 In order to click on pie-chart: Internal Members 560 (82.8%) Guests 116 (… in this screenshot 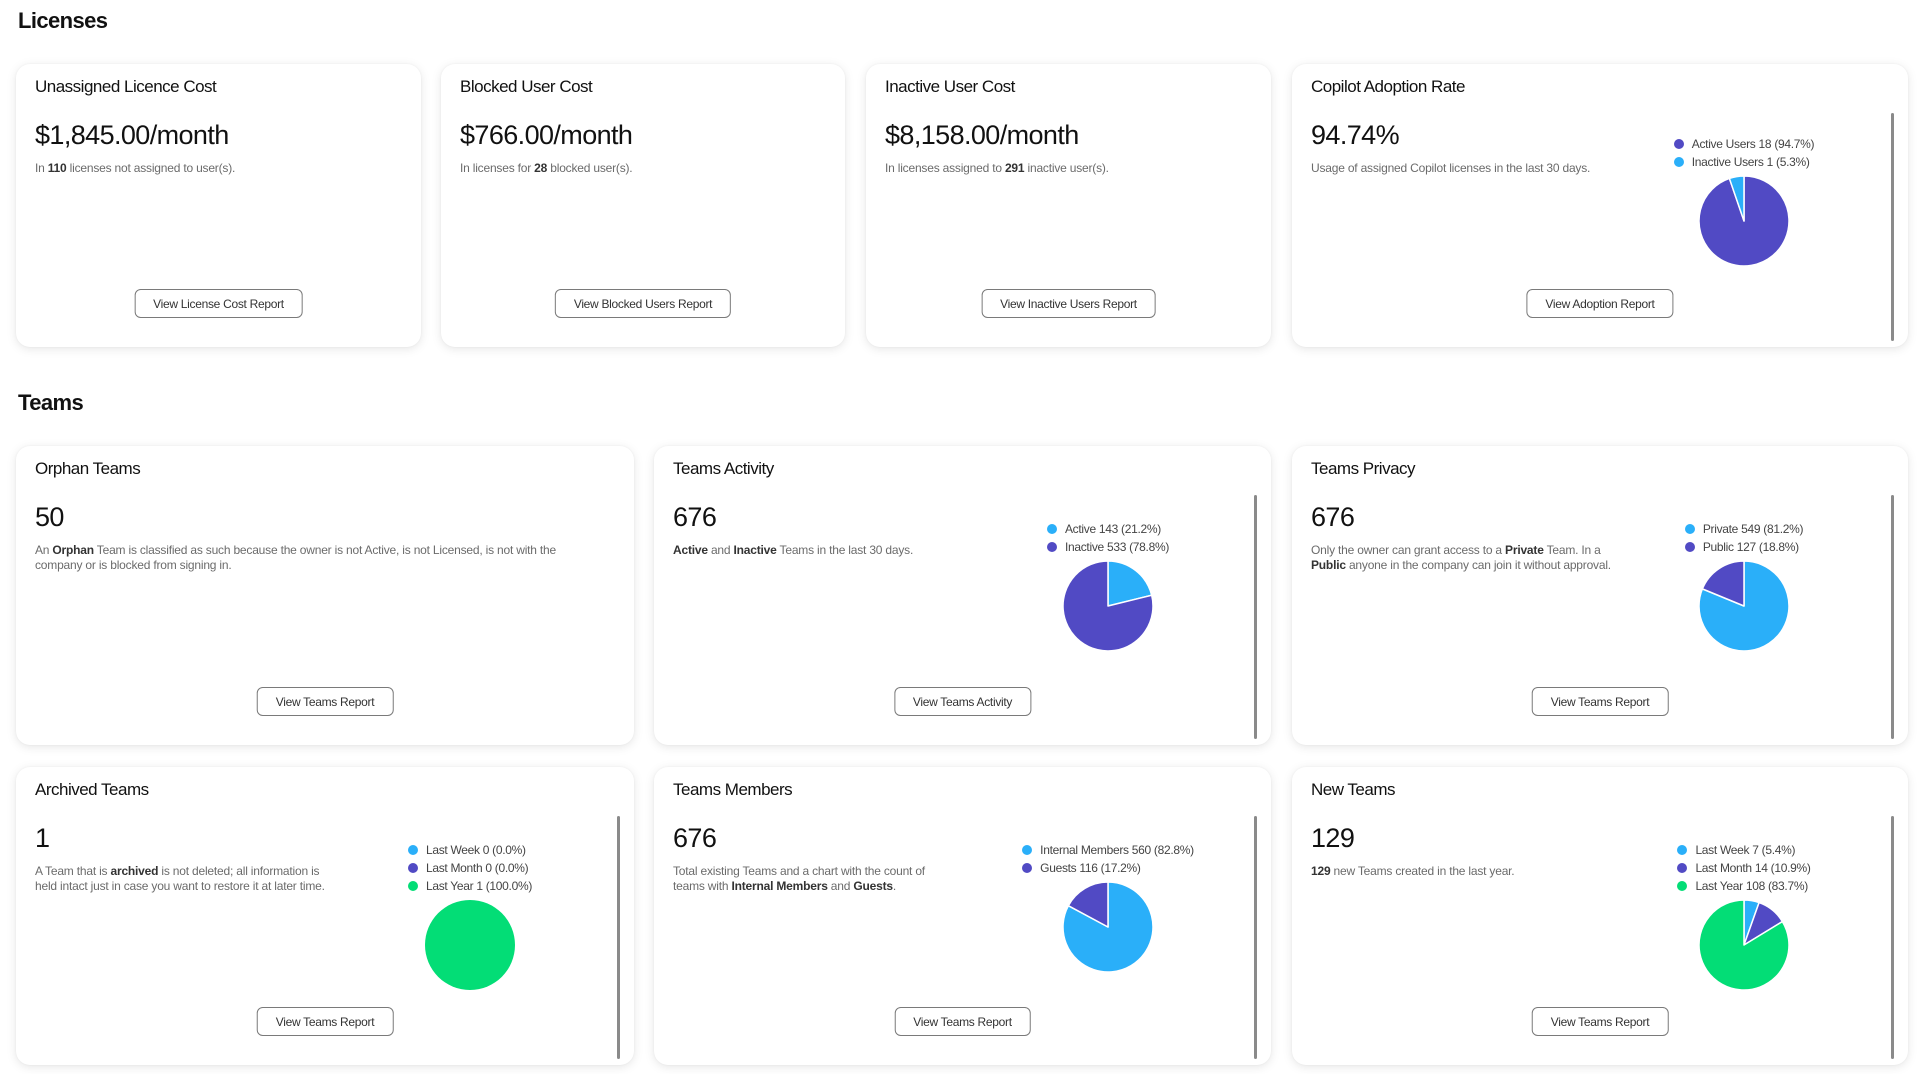, I will do `click(1108, 907)`.